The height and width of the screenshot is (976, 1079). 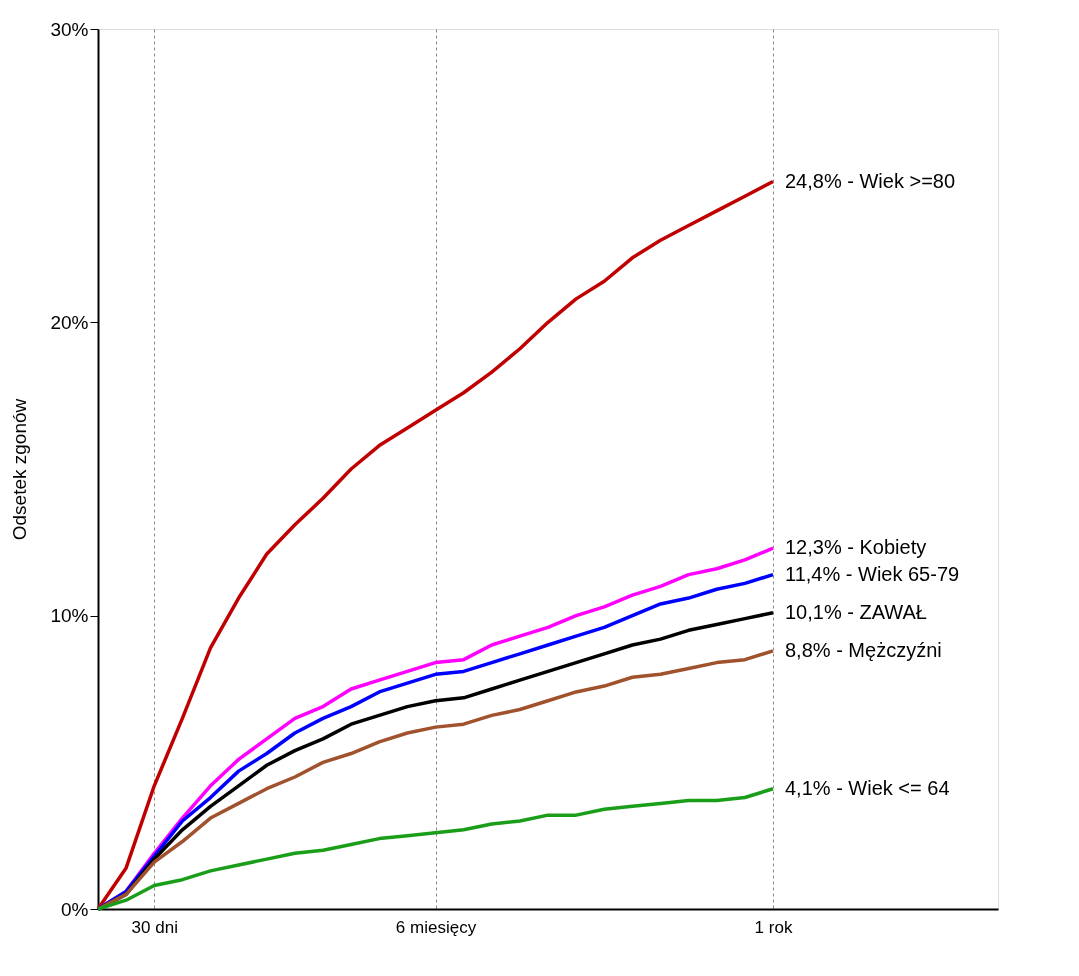 What do you see at coordinates (436, 927) in the screenshot?
I see `x-tick-label: 6 miesięcy` at bounding box center [436, 927].